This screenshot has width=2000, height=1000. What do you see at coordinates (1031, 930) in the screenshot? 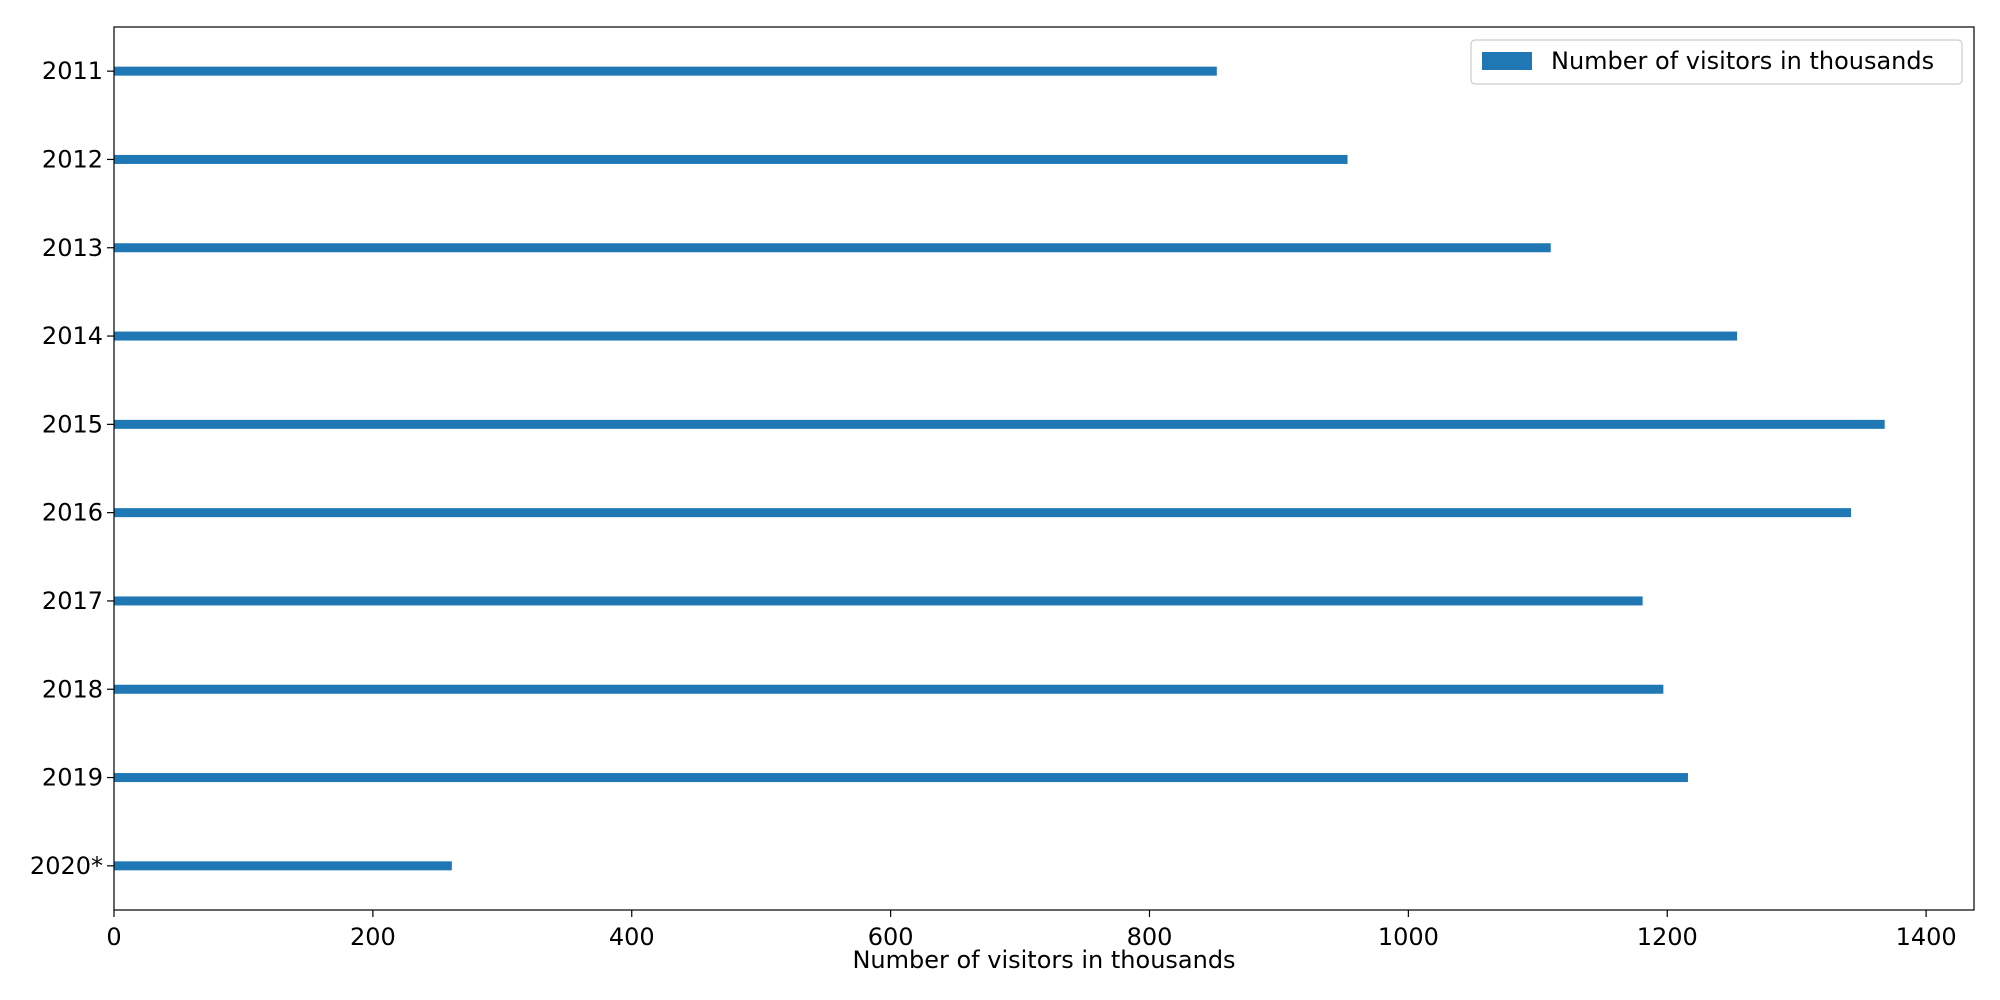
I see `x-axis-ticks: 0 200 400 600 800 1000 1200 1400` at bounding box center [1031, 930].